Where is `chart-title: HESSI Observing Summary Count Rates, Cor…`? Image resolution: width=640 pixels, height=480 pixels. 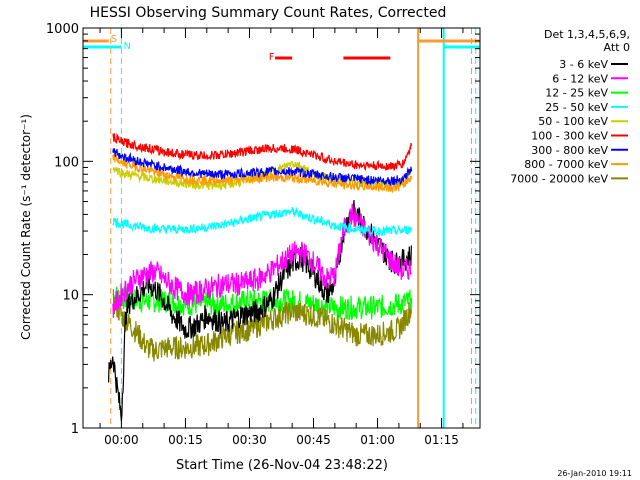
chart-title: HESSI Observing Summary Count Rates, Cor… is located at coordinates (268, 13).